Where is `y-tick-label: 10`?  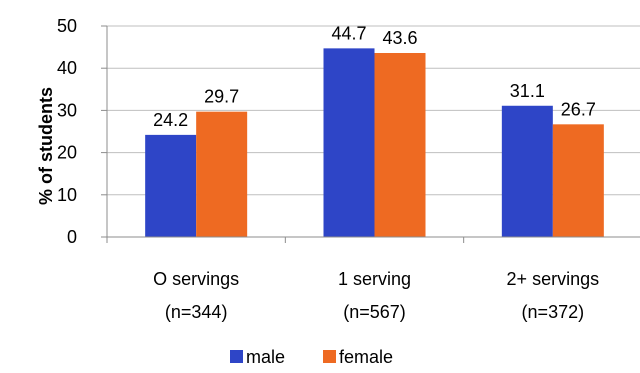 y-tick-label: 10 is located at coordinates (67, 195).